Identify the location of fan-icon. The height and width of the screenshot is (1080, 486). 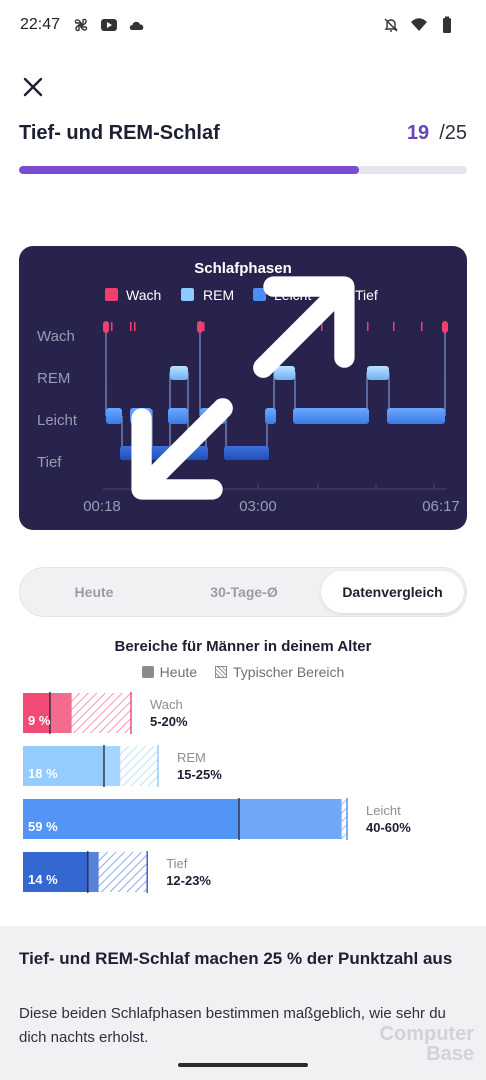
(81, 25).